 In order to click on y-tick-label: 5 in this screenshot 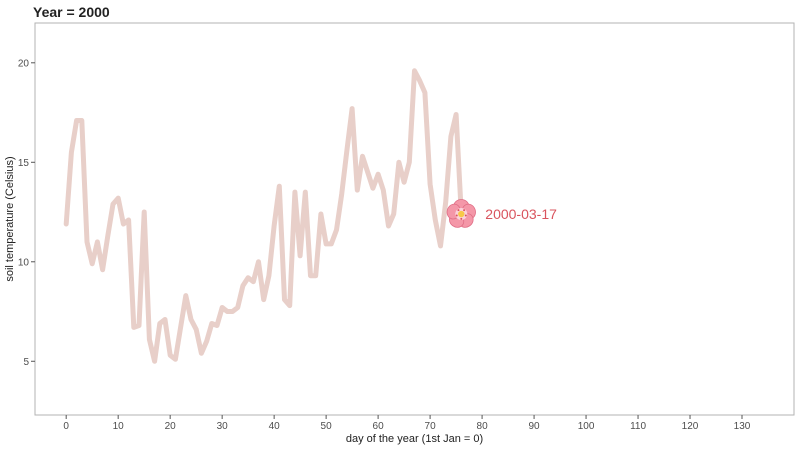, I will do `click(26, 362)`.